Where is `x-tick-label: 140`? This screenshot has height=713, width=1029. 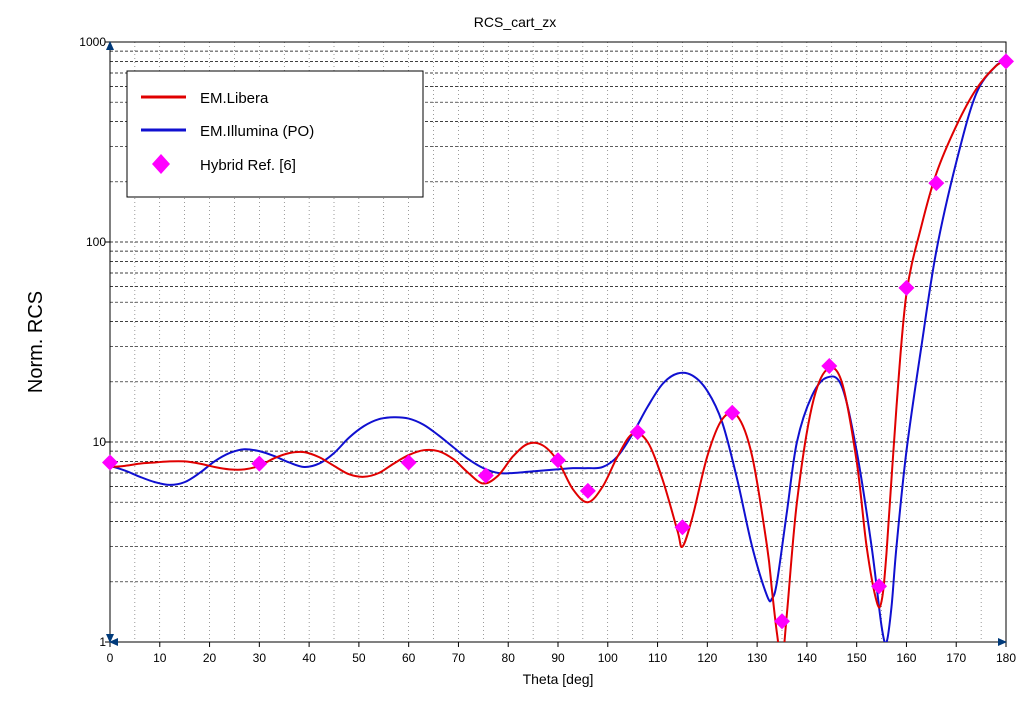 x-tick-label: 140 is located at coordinates (807, 658).